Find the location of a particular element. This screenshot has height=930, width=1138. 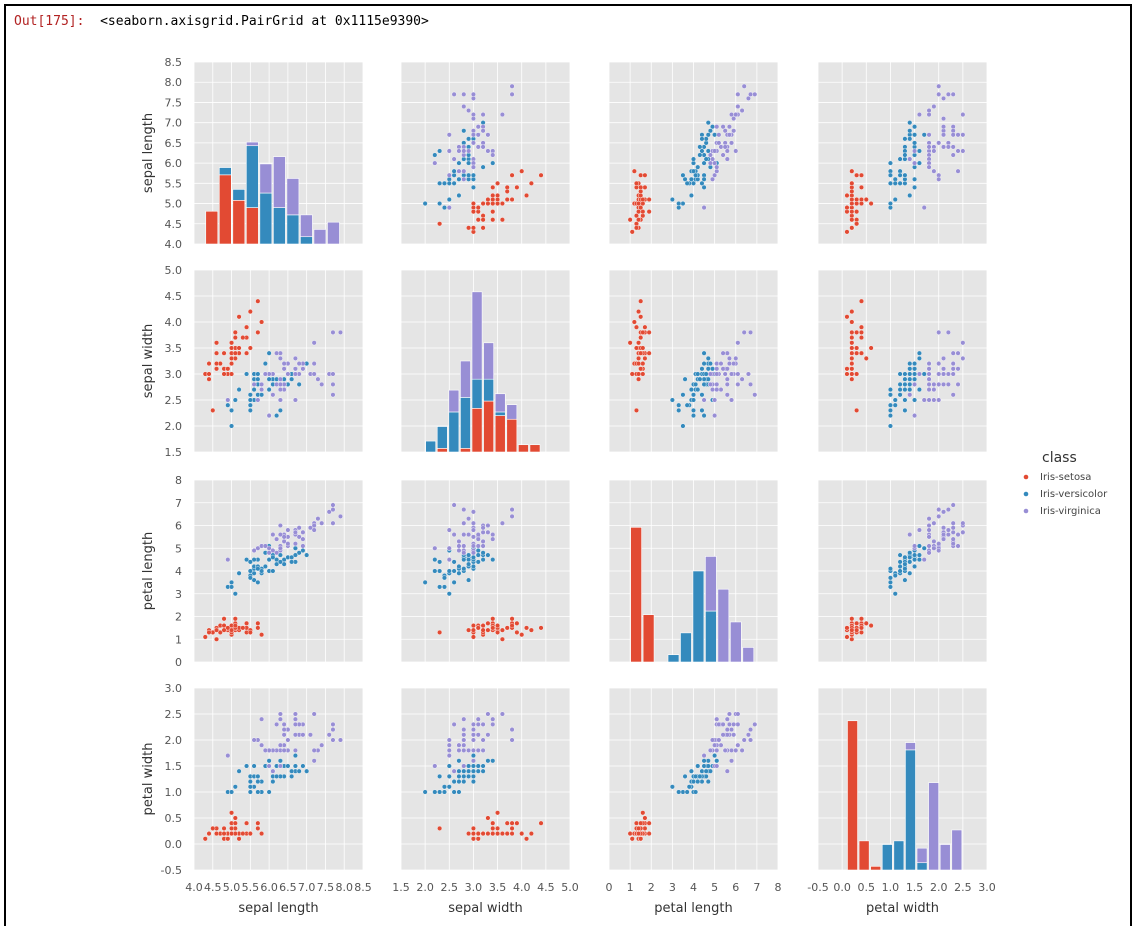

x-tick-label: 7 is located at coordinates (756, 887).